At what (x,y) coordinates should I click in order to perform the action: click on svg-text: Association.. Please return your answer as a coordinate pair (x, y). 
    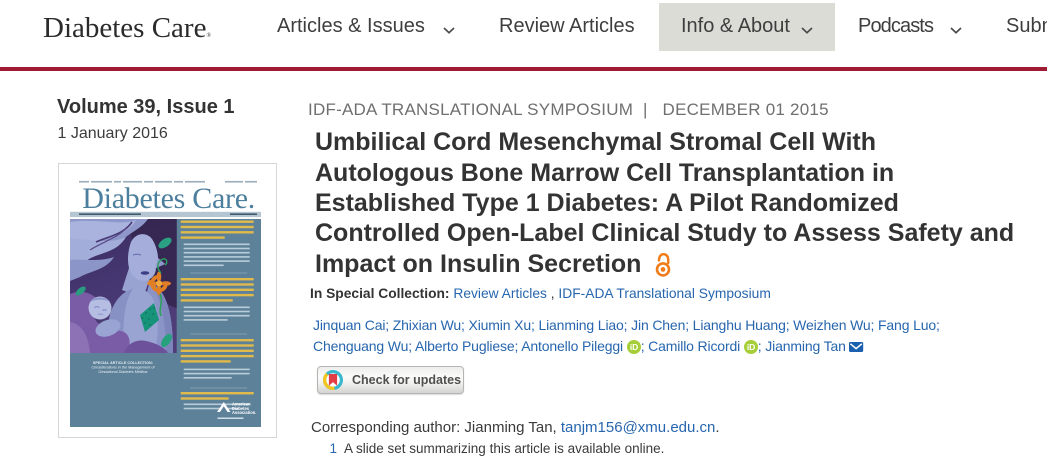
    Looking at the image, I should click on (244, 412).